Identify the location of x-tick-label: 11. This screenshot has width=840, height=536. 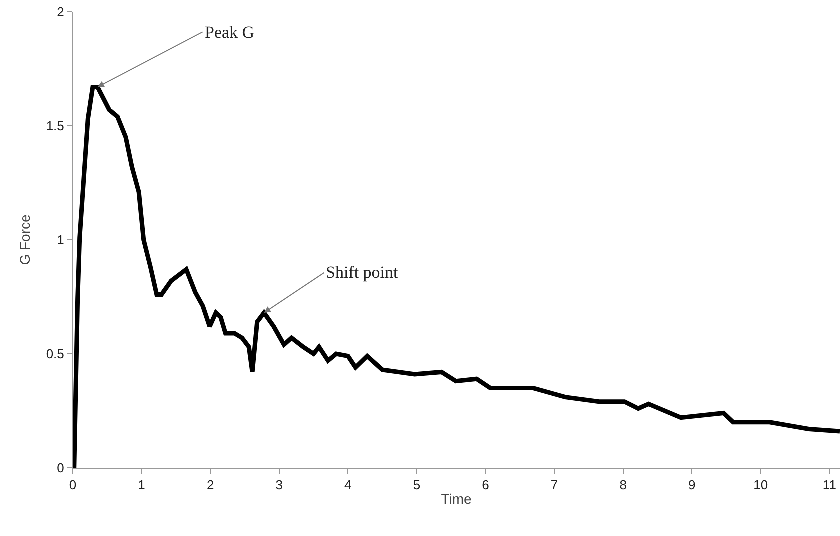
(829, 485).